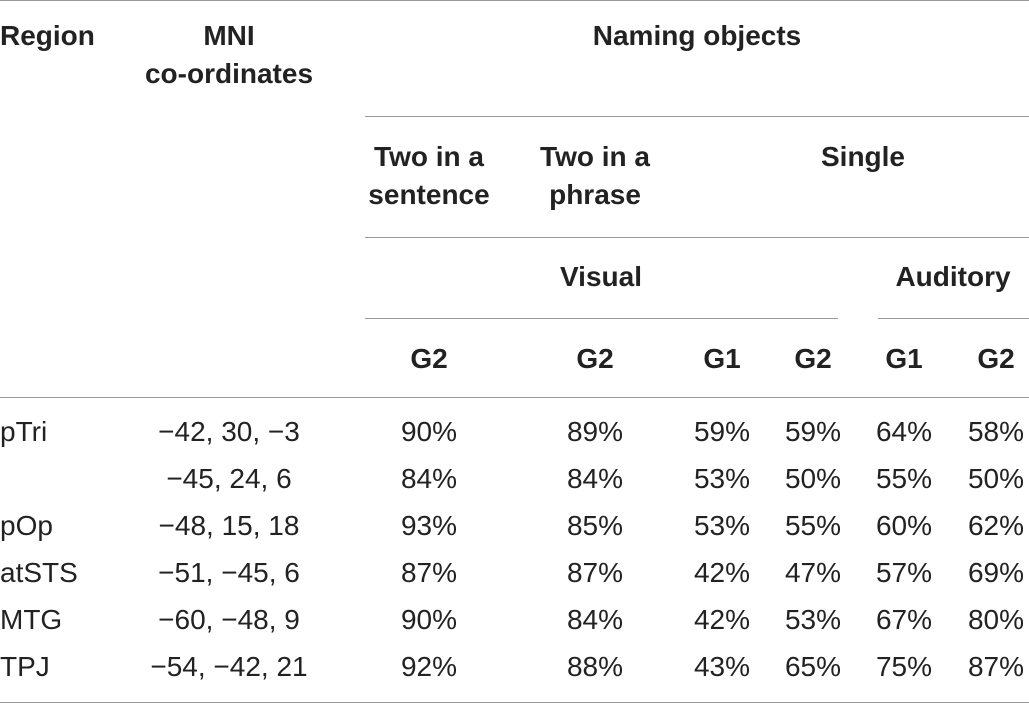  Describe the element at coordinates (697, 35) in the screenshot. I see `header-naming-objects: Naming objects` at that location.